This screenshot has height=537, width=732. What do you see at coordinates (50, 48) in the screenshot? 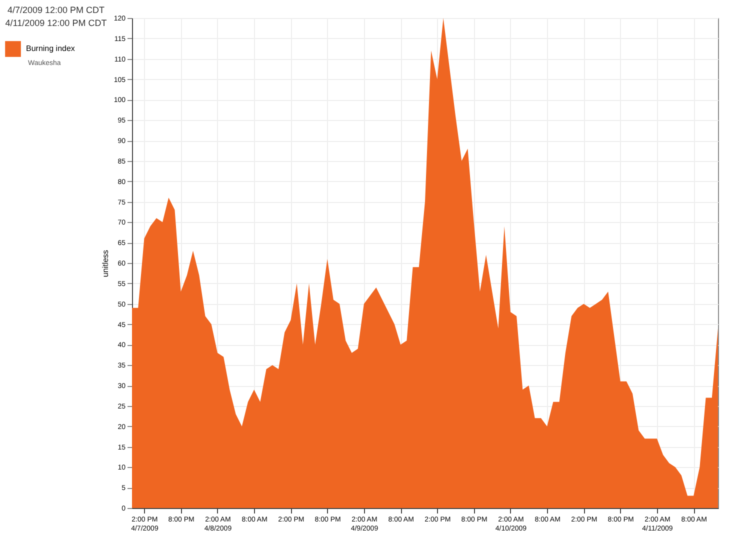
I see `legend-label: Burning index` at bounding box center [50, 48].